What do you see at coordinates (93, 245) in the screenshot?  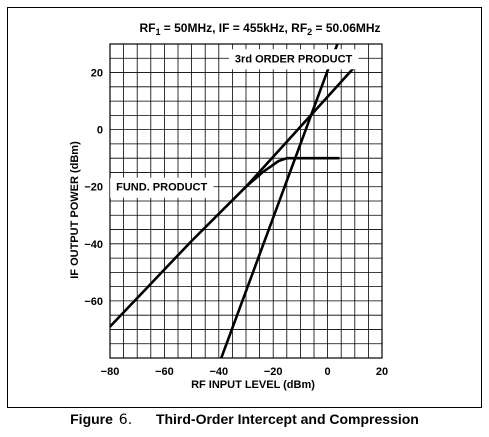 I see `y-tick-label: −40` at bounding box center [93, 245].